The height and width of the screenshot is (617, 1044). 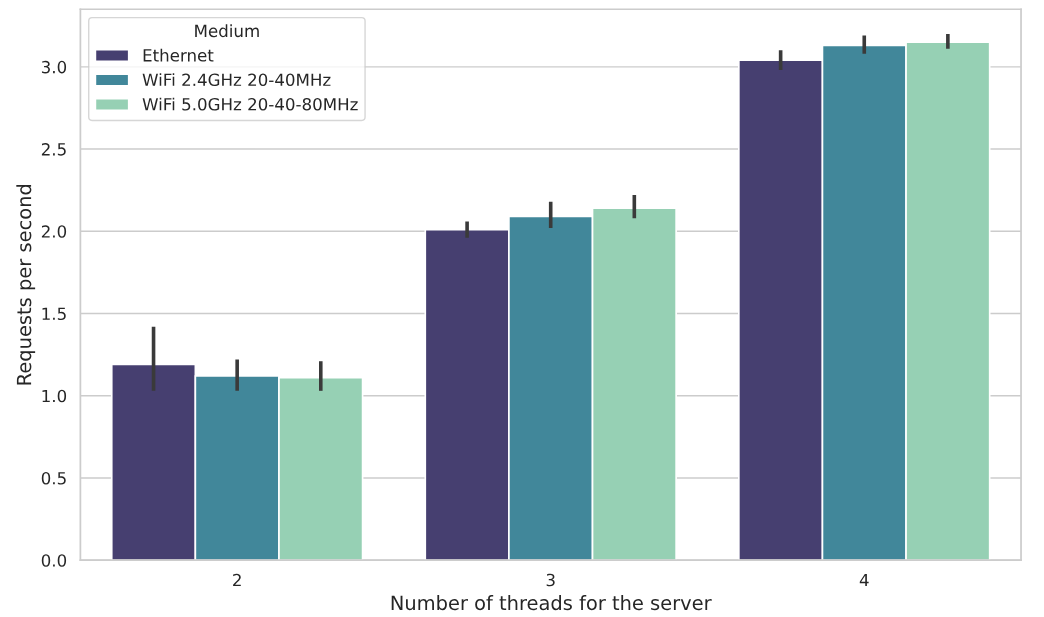 What do you see at coordinates (236, 80) in the screenshot?
I see `legend-label: WiFi 2.4GHz 20-40MHz` at bounding box center [236, 80].